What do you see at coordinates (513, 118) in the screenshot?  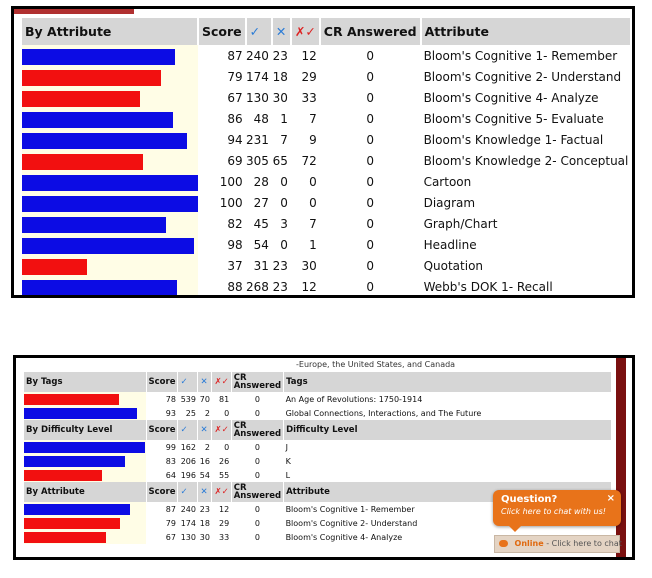 I see `attribute-name: Bloom's Cognitive 5- Evaluate` at bounding box center [513, 118].